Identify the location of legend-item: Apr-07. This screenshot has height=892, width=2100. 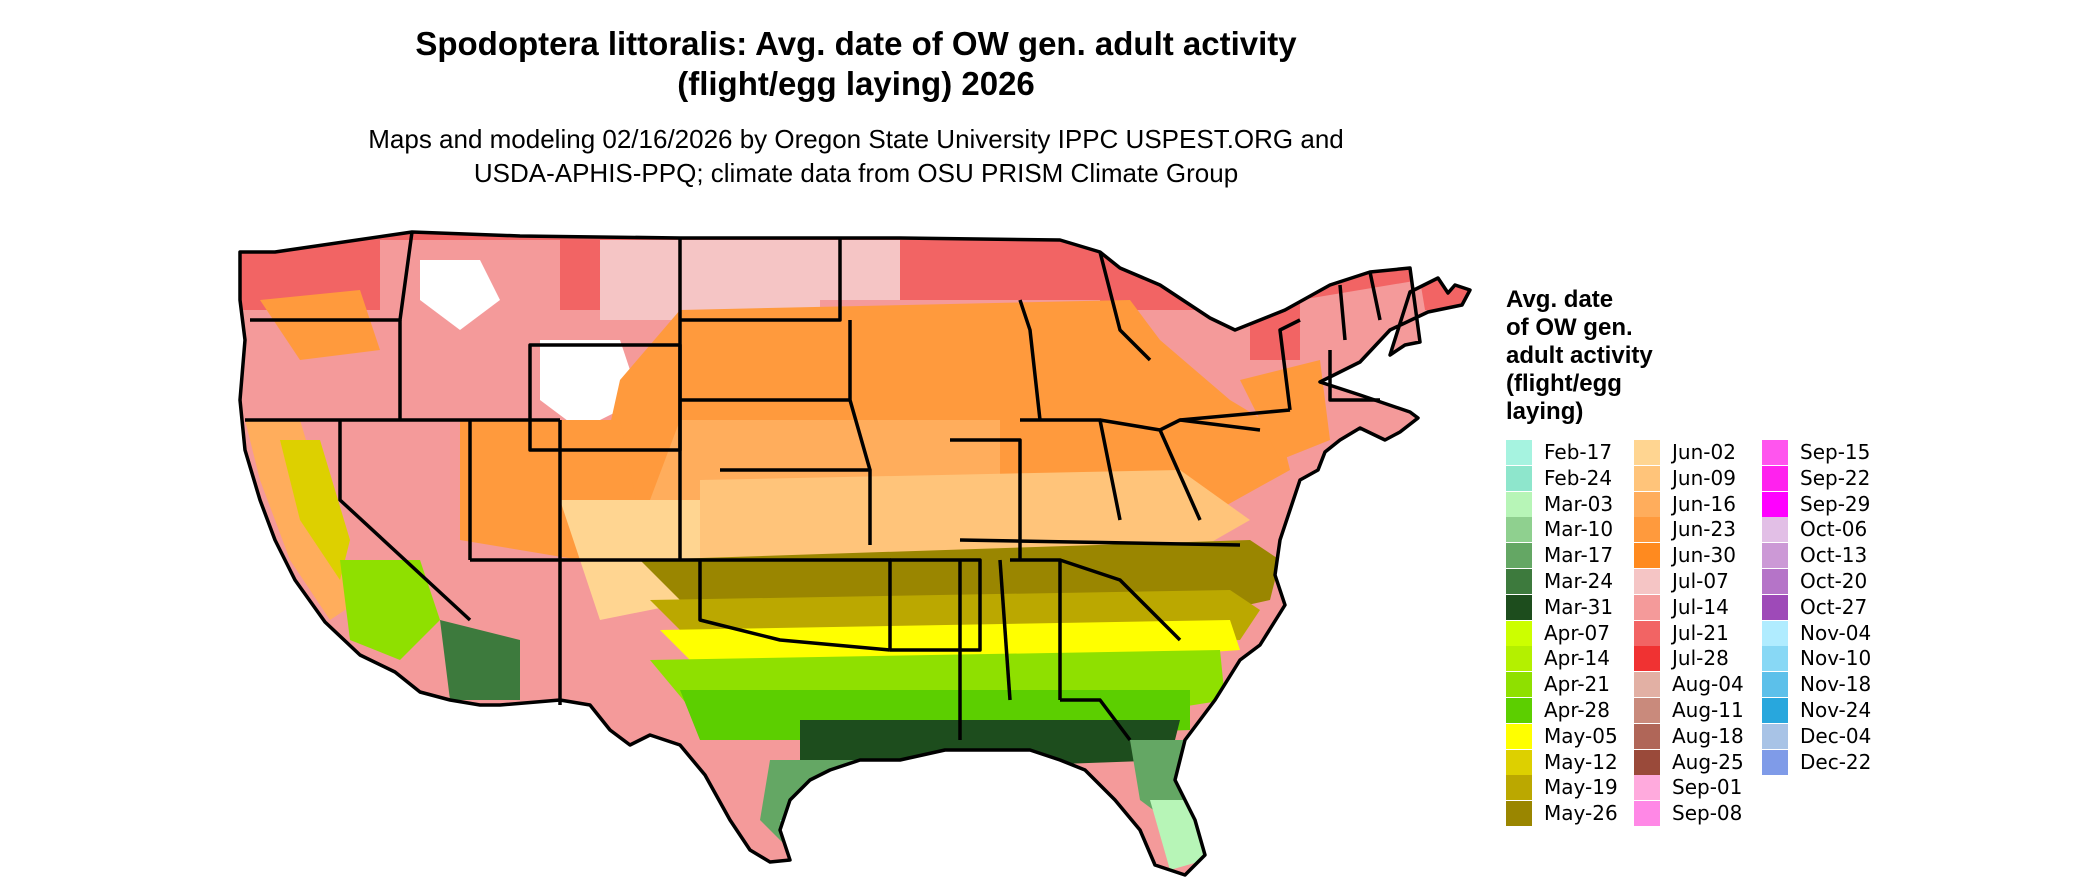
(1558, 633).